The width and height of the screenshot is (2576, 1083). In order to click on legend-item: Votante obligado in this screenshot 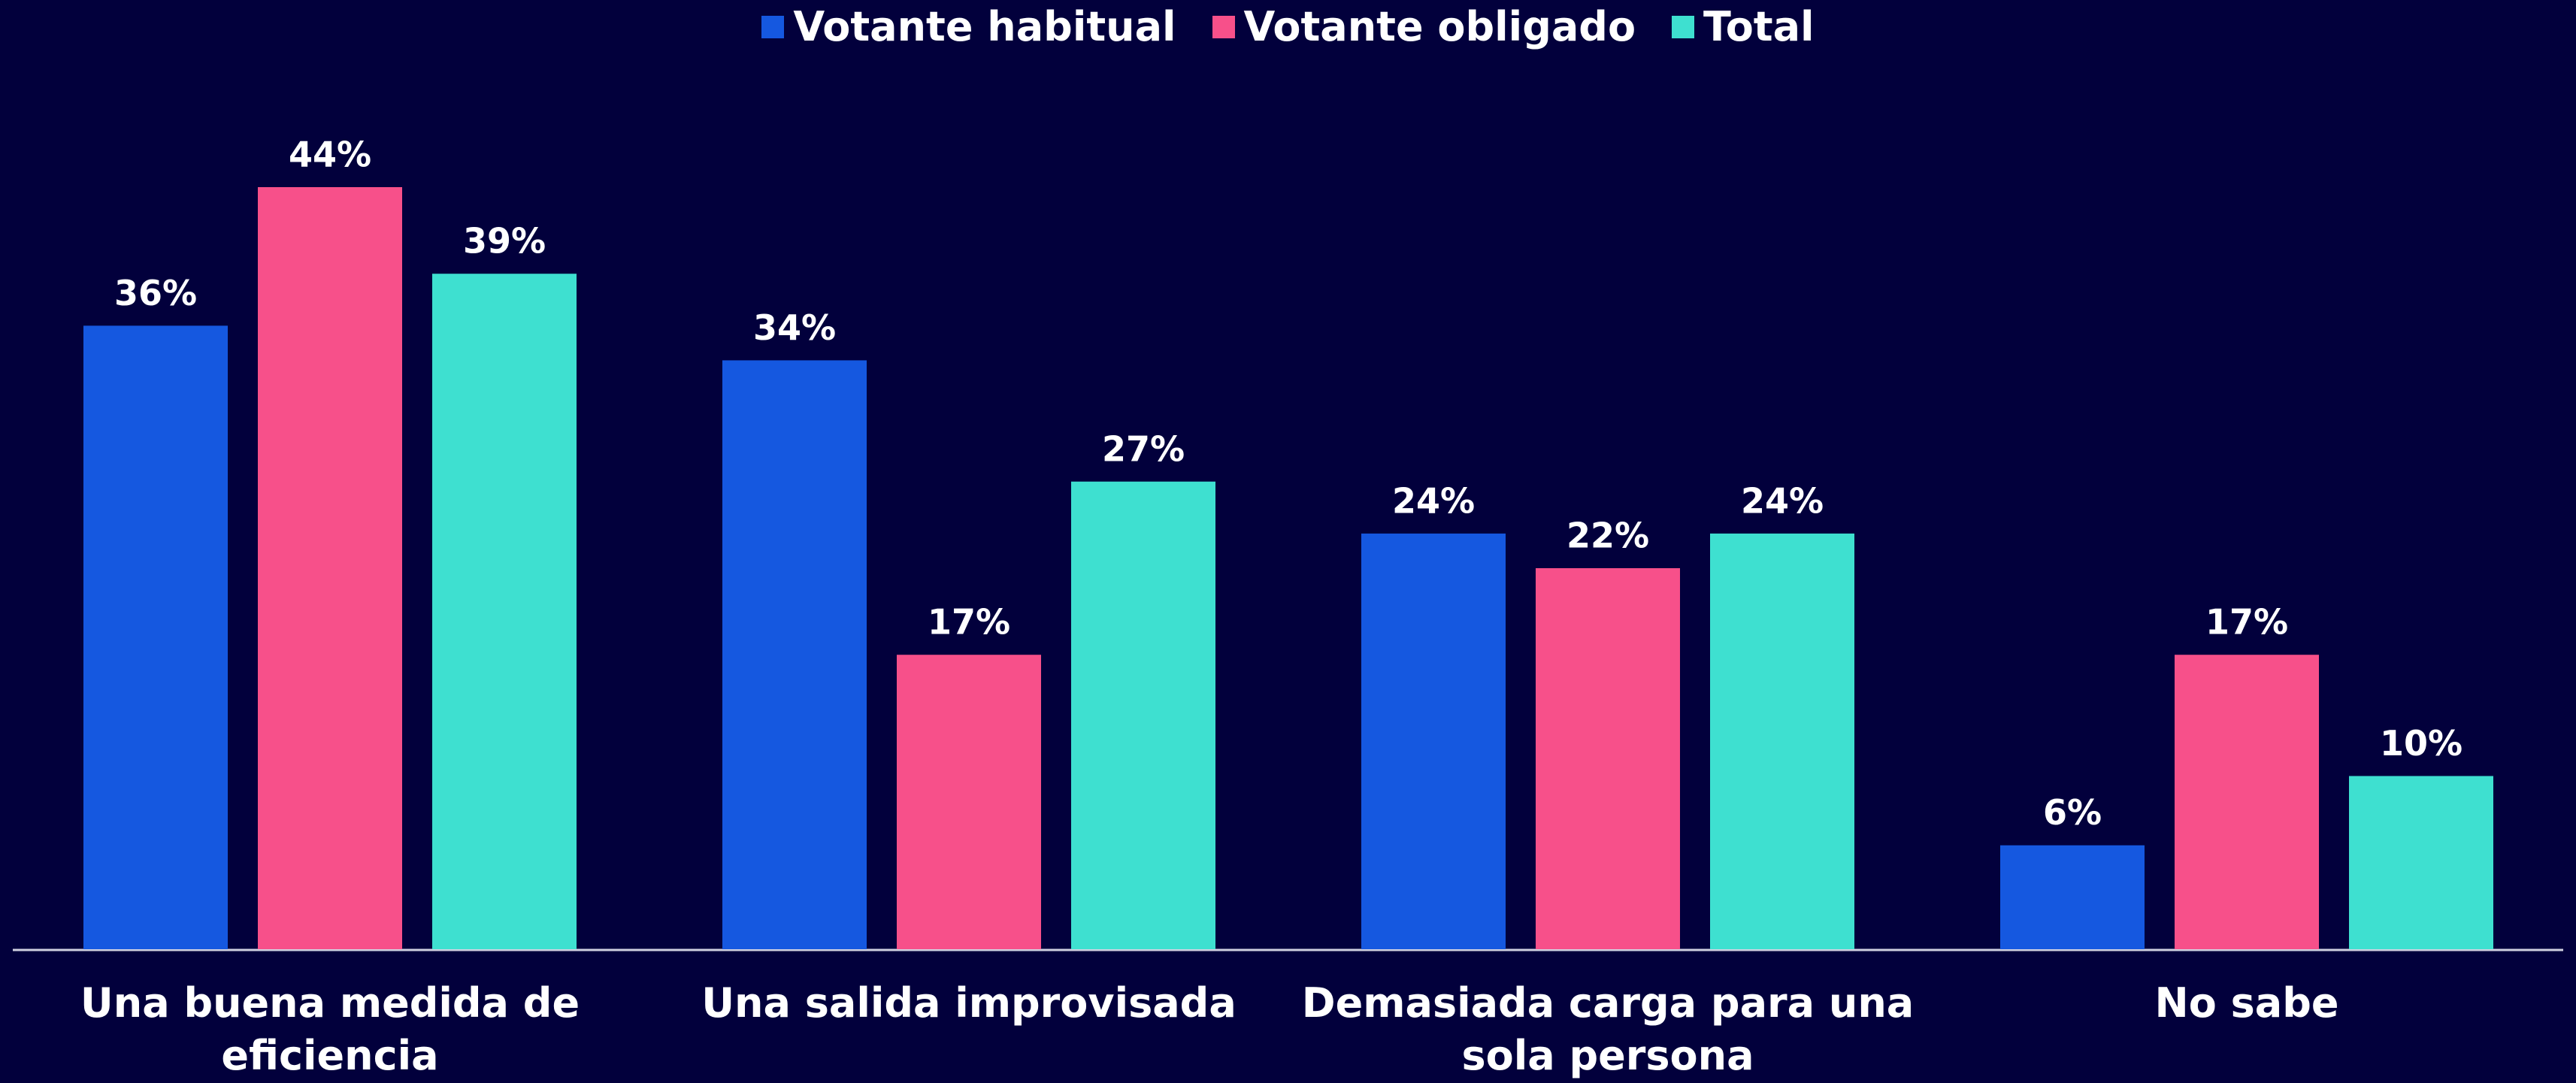, I will do `click(1424, 26)`.